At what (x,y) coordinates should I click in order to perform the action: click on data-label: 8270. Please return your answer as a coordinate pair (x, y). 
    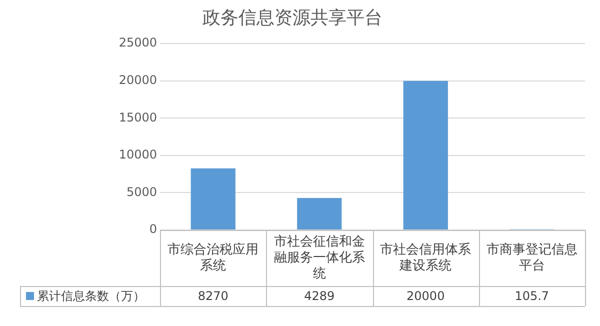
    Looking at the image, I should click on (213, 296).